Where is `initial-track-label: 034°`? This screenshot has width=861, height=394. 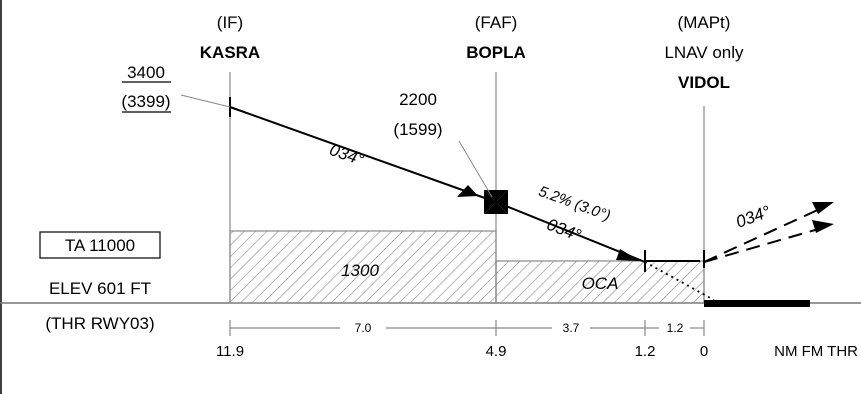
initial-track-label: 034° is located at coordinates (347, 154).